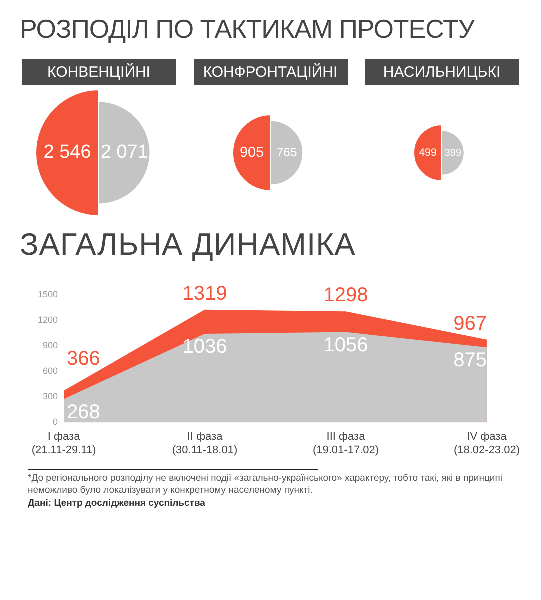 This screenshot has width=541, height=600. I want to click on data-label: 399, so click(453, 152).